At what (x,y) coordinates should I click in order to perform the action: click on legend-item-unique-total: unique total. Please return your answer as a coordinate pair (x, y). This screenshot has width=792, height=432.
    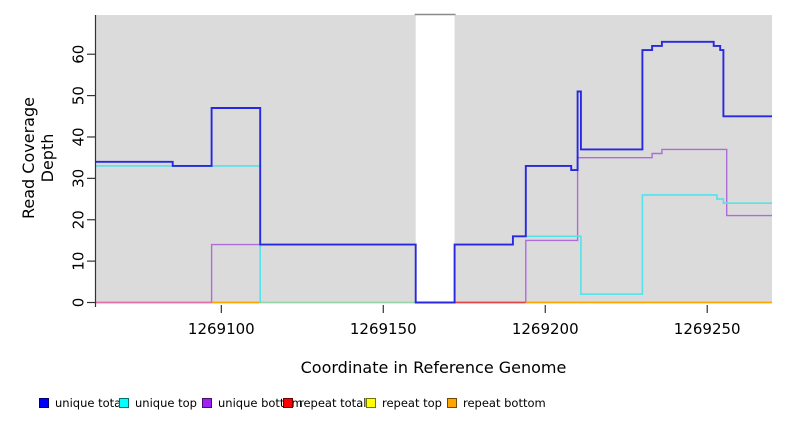
    Looking at the image, I should click on (81, 403).